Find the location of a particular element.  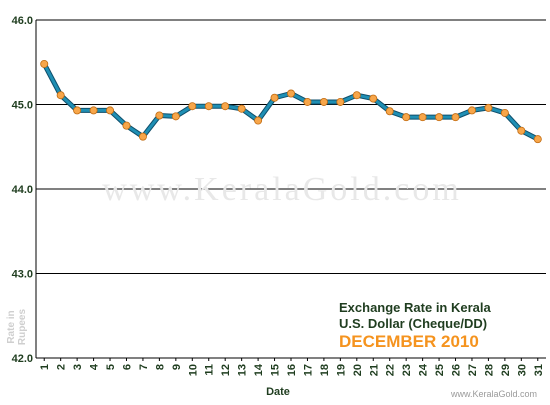

x-tick-label: 3 is located at coordinates (78, 367).